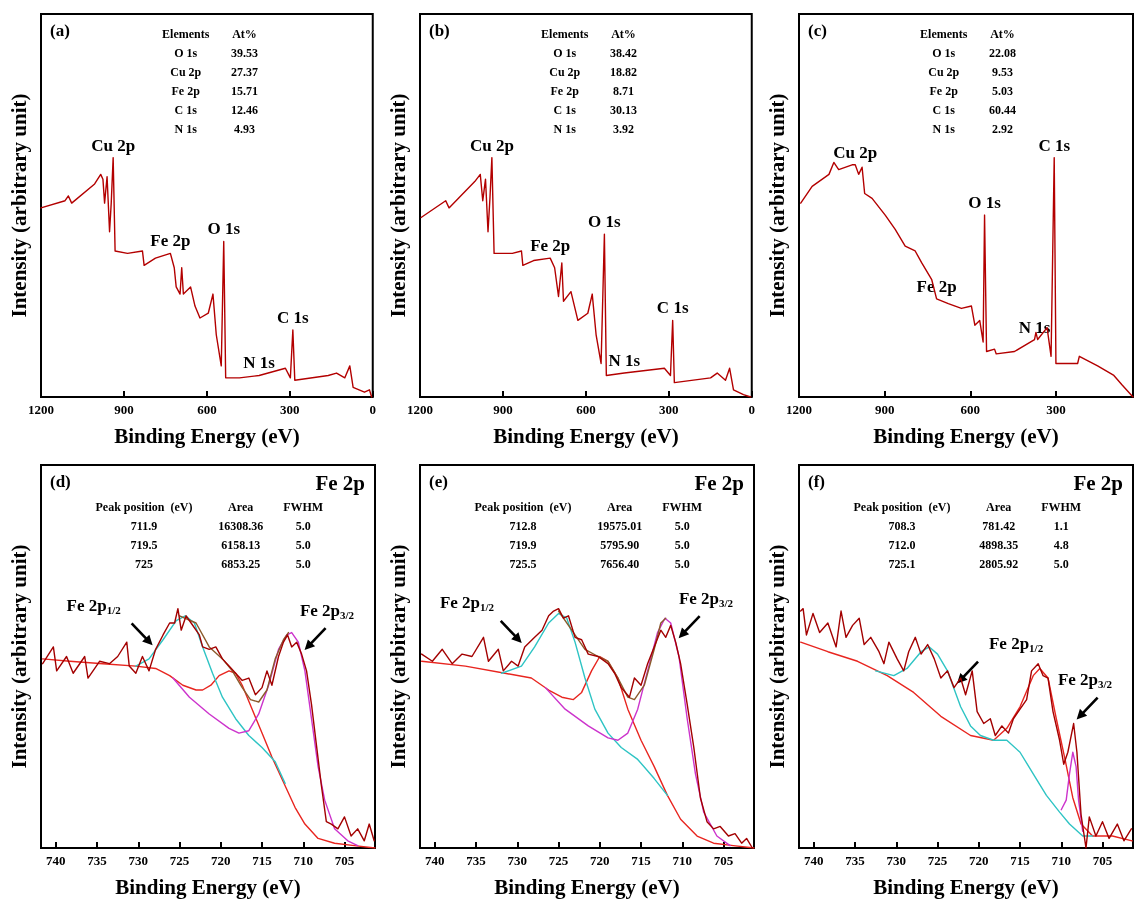 The image size is (1138, 902). Describe the element at coordinates (60, 481) in the screenshot. I see `chart-title: (d)` at that location.